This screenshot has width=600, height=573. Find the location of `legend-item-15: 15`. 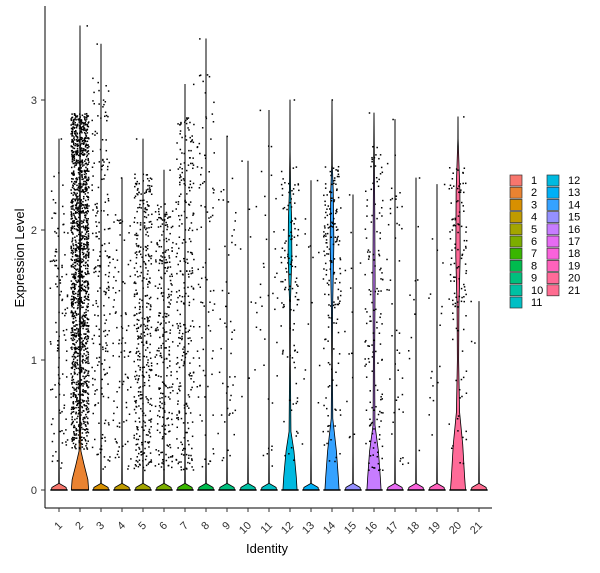

legend-item-15: 15 is located at coordinates (563, 217).